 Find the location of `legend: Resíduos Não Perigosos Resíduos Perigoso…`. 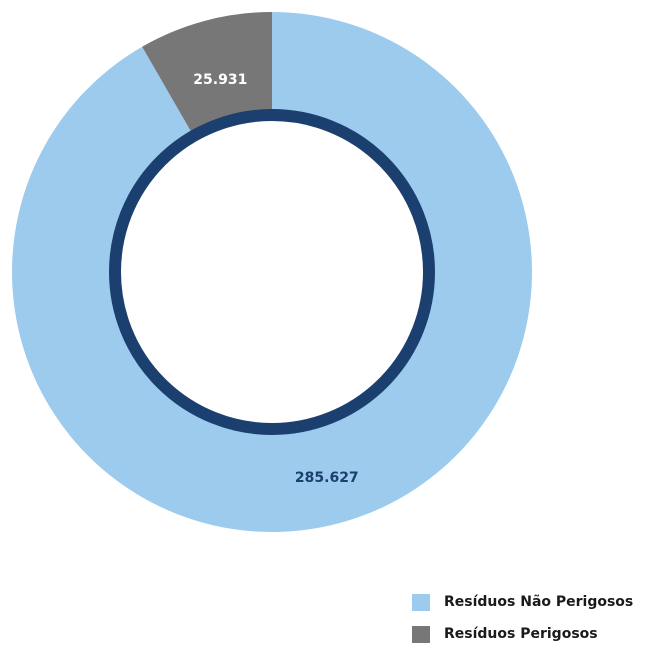

legend: Resíduos Não Perigosos Resíduos Perigoso… is located at coordinates (522, 624).